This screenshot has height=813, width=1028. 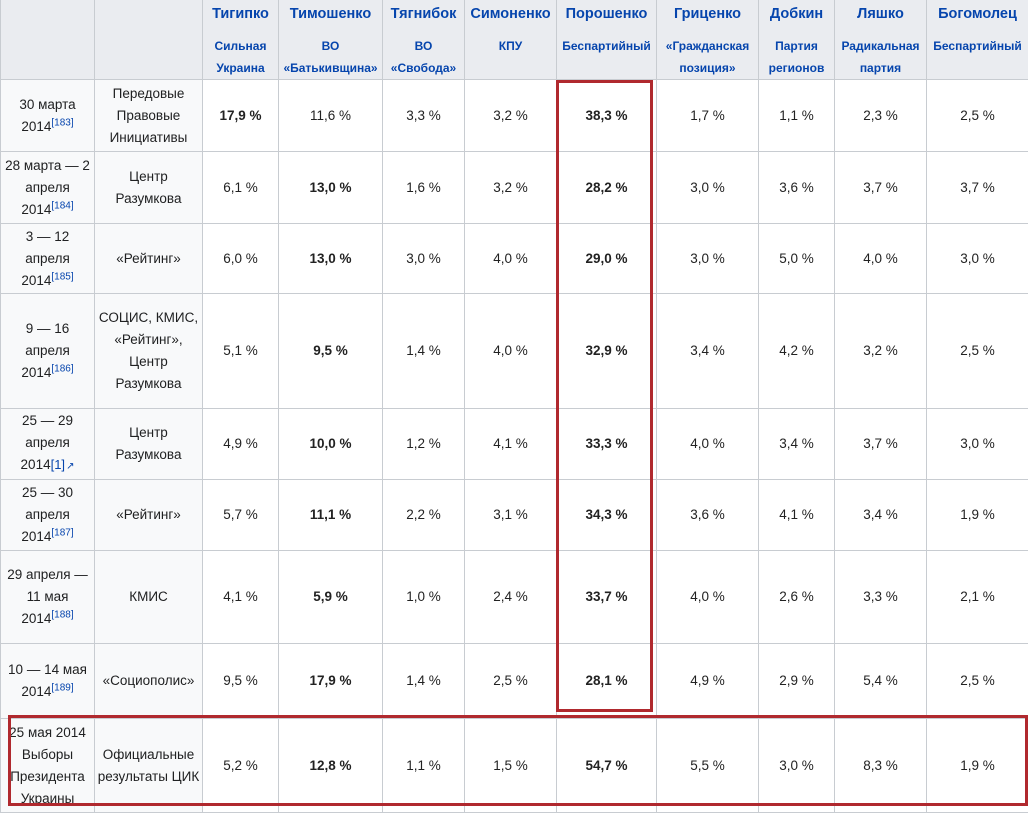 What do you see at coordinates (424, 116) in the screenshot?
I see `poll-value-cell: 3,3 %` at bounding box center [424, 116].